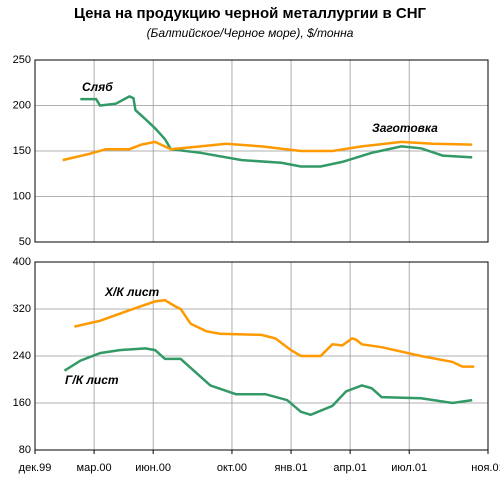  What do you see at coordinates (22, 151) in the screenshot?
I see `y-tick-label: 150` at bounding box center [22, 151].